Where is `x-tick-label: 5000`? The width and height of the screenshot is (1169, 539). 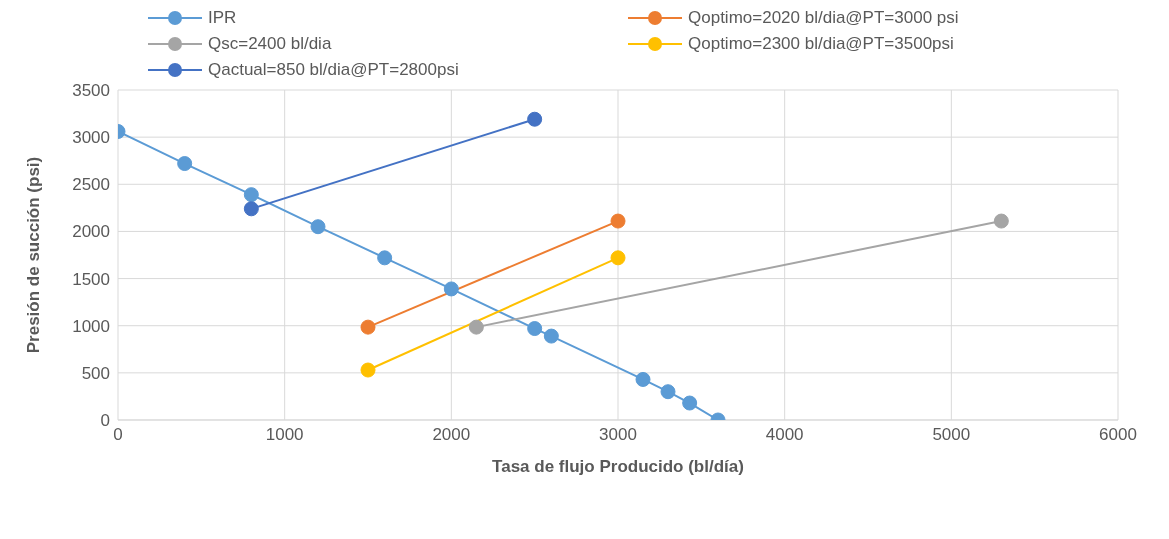 x-tick-label: 5000 is located at coordinates (951, 435).